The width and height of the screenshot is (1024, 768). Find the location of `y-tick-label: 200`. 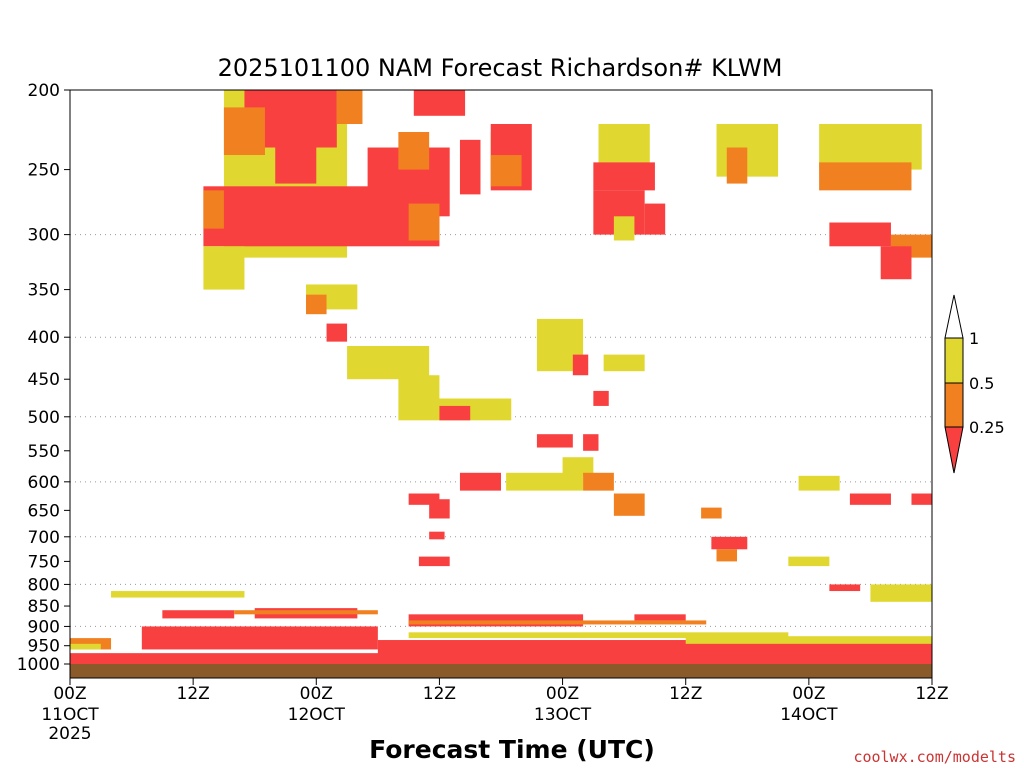

y-tick-label: 200 is located at coordinates (44, 91).